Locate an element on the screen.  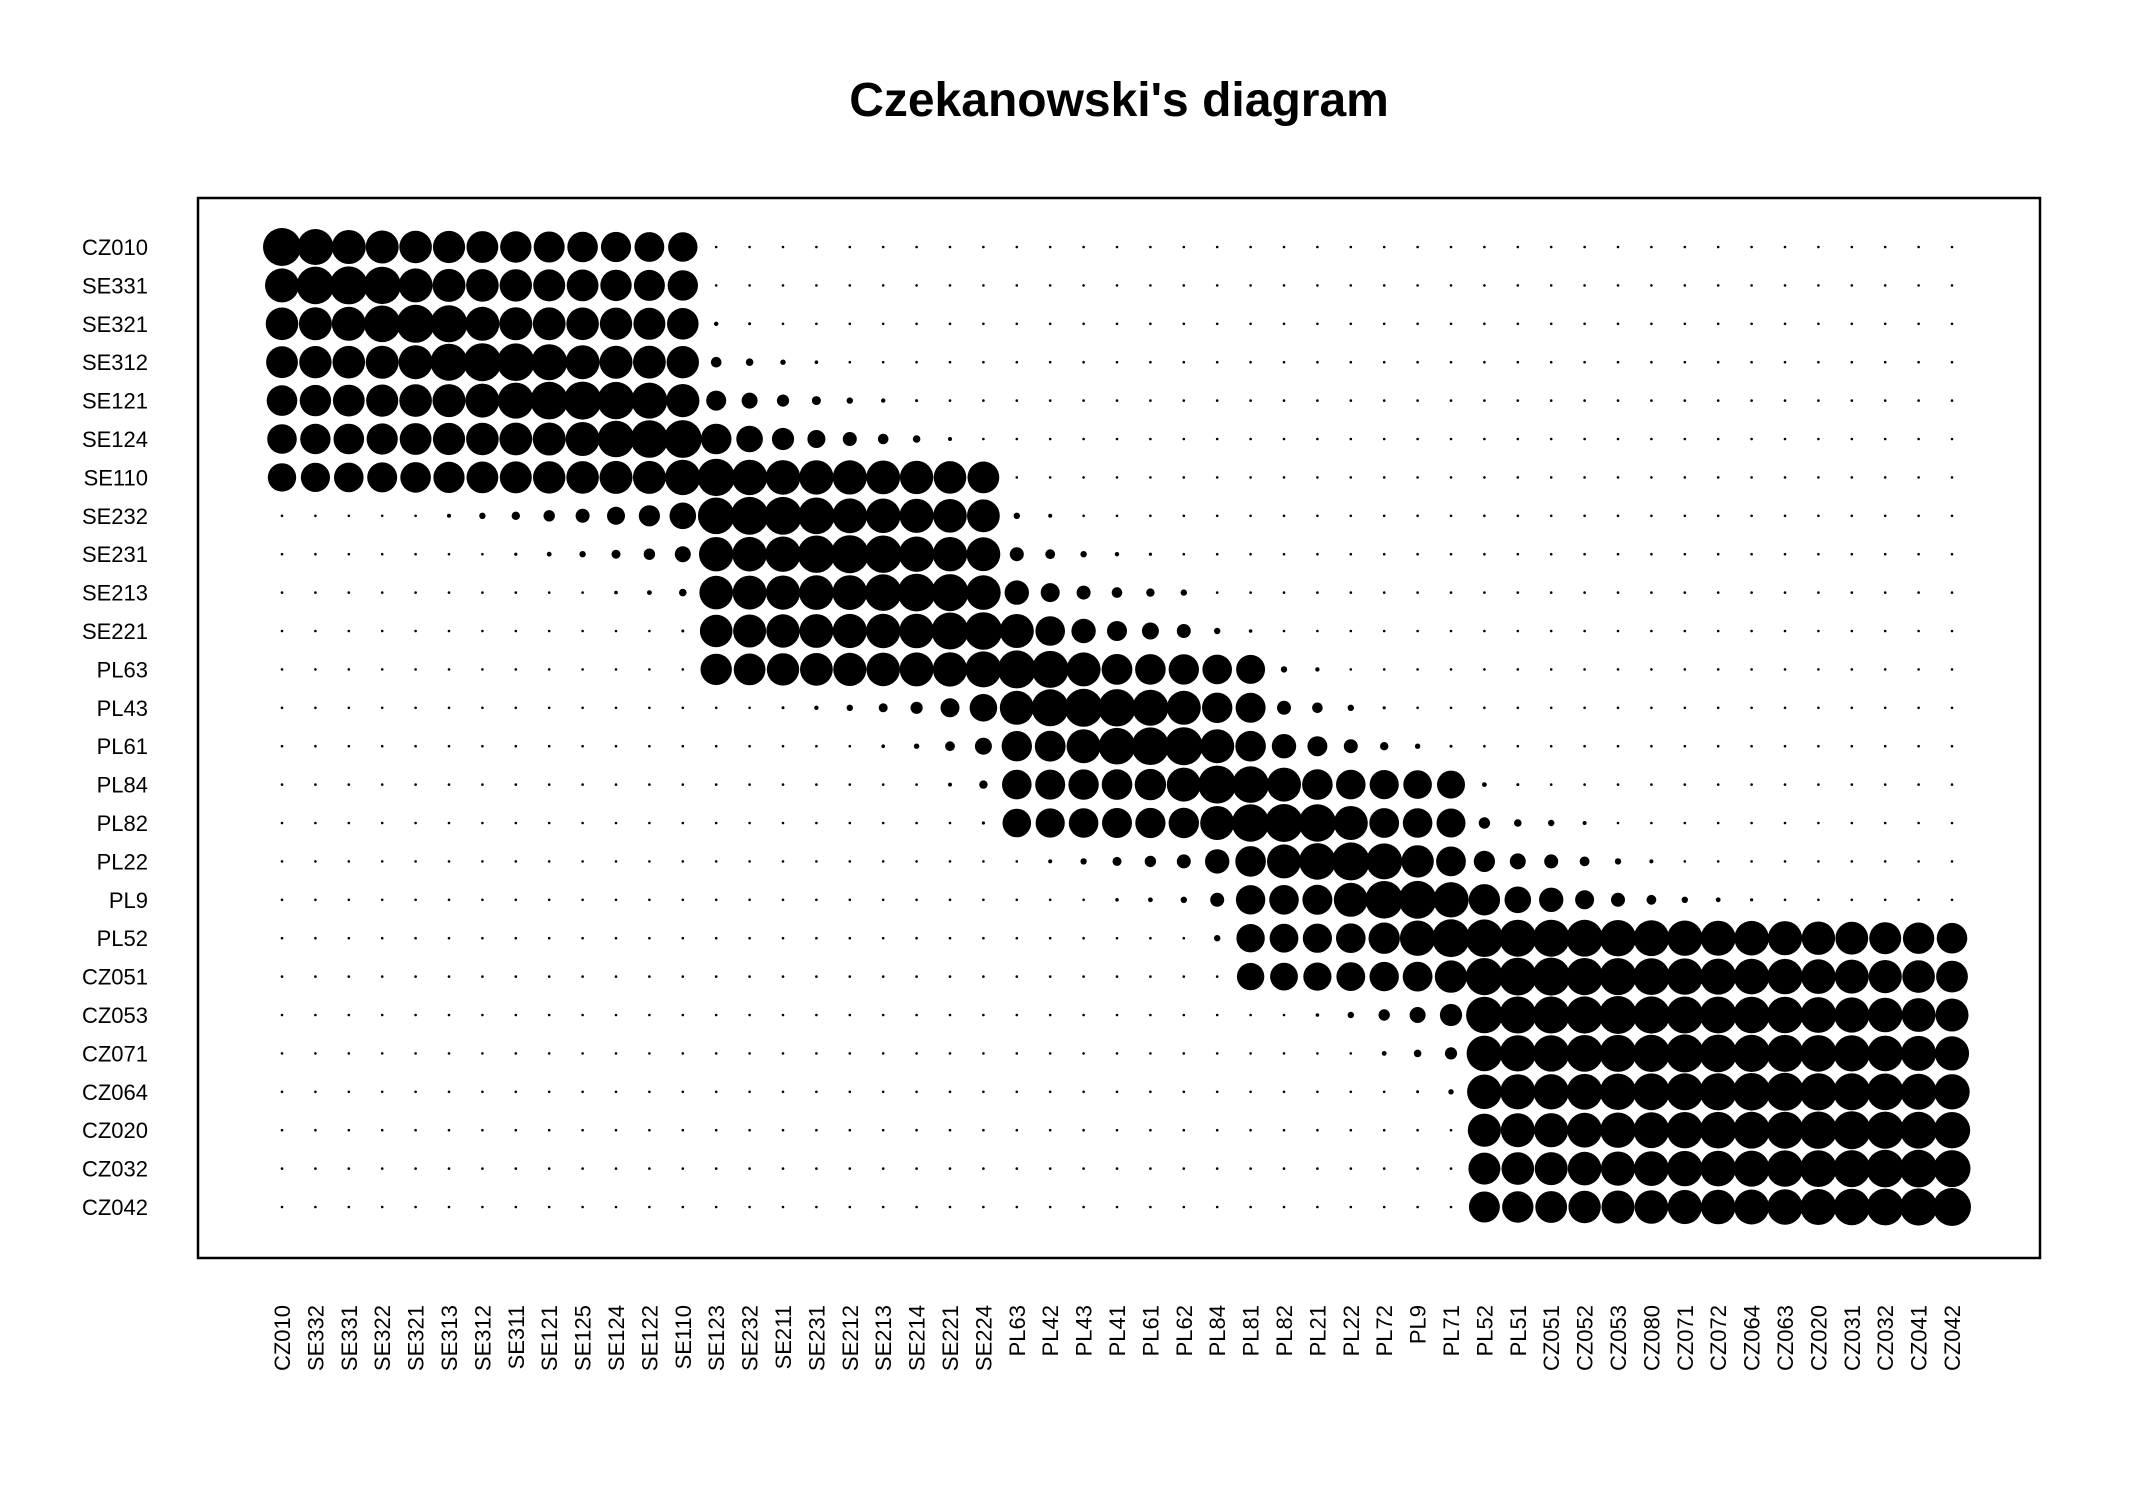
dot-se232-pl22 is located at coordinates (1351, 516).